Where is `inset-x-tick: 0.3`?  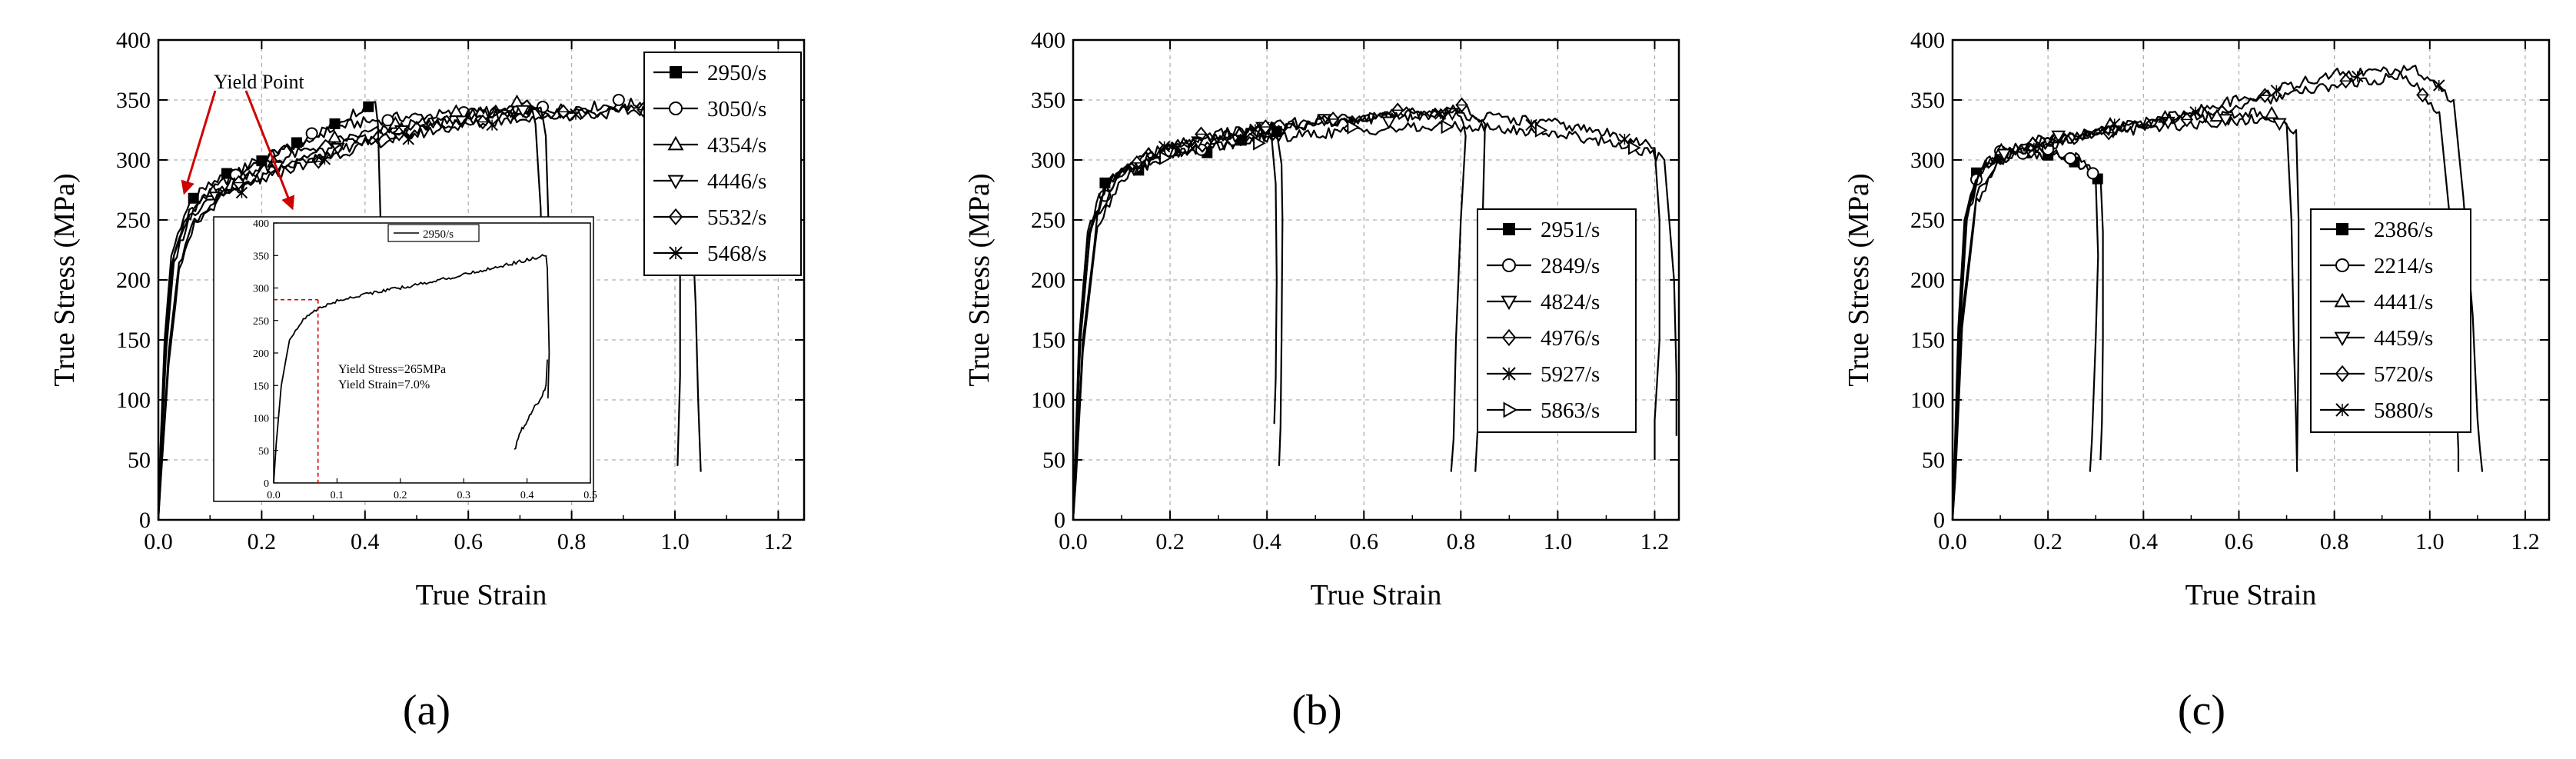
inset-x-tick: 0.3 is located at coordinates (463, 496).